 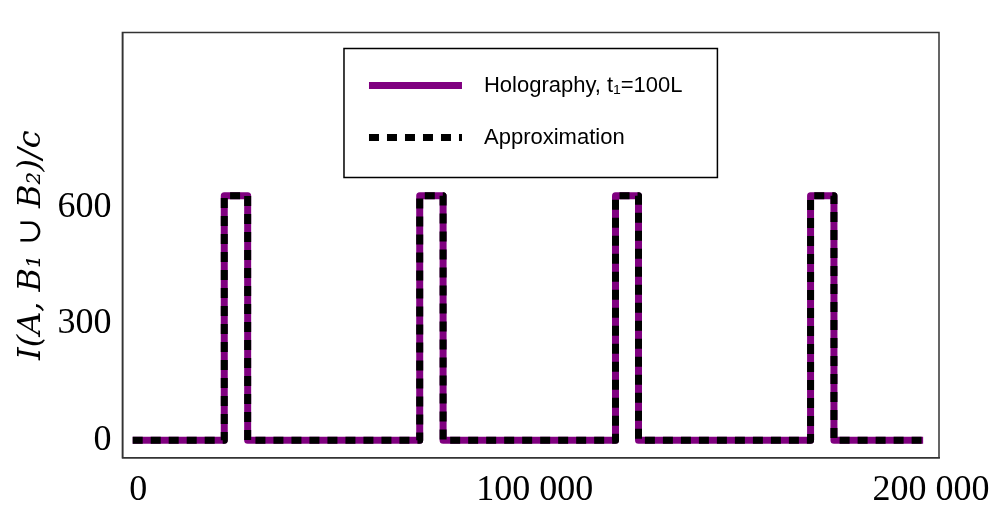 What do you see at coordinates (583, 84) in the screenshot?
I see `legend-label: Holography, t₁=100L` at bounding box center [583, 84].